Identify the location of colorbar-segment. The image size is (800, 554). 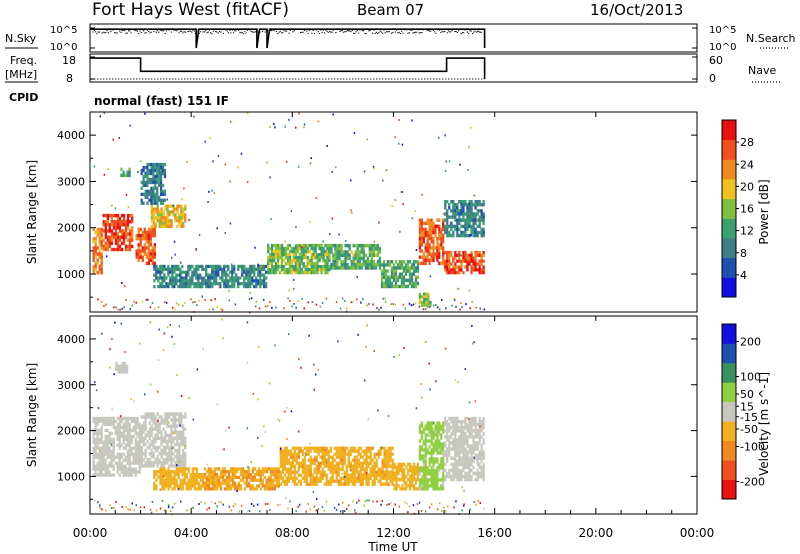
(729, 208).